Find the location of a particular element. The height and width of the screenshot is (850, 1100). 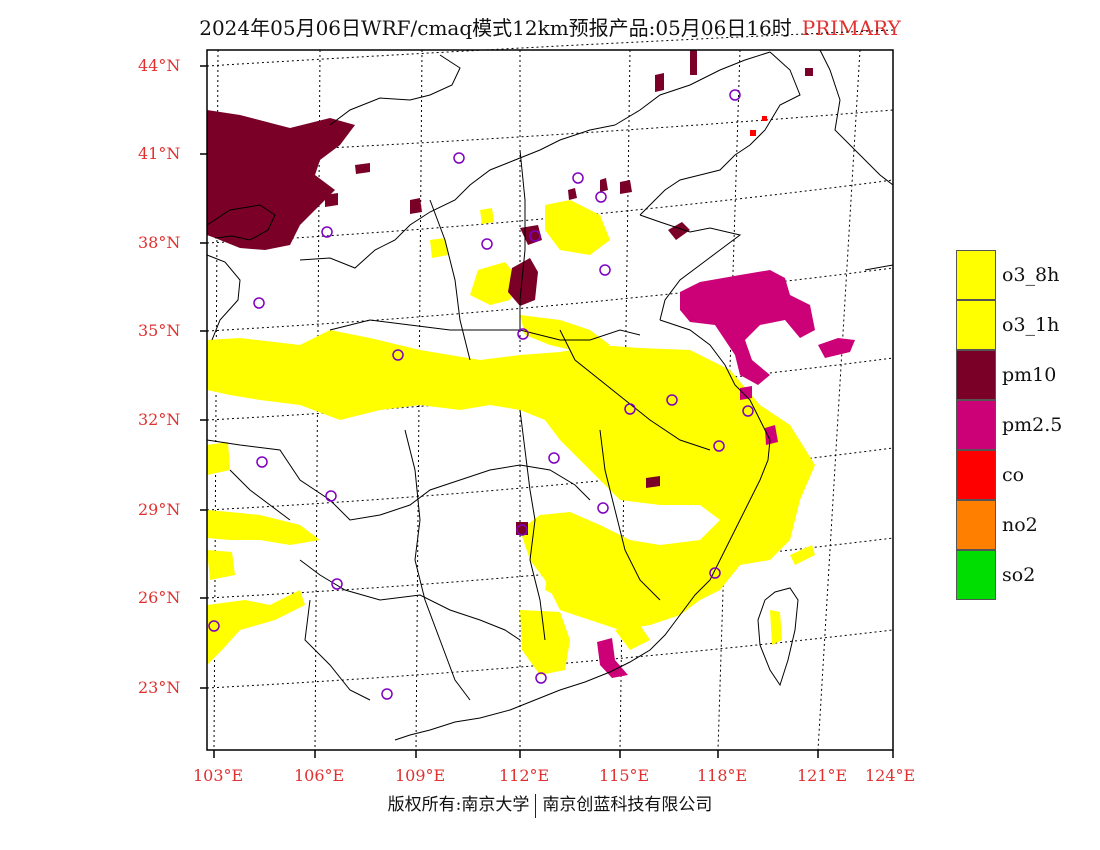

lat-label-38: 38°N is located at coordinates (159, 242).